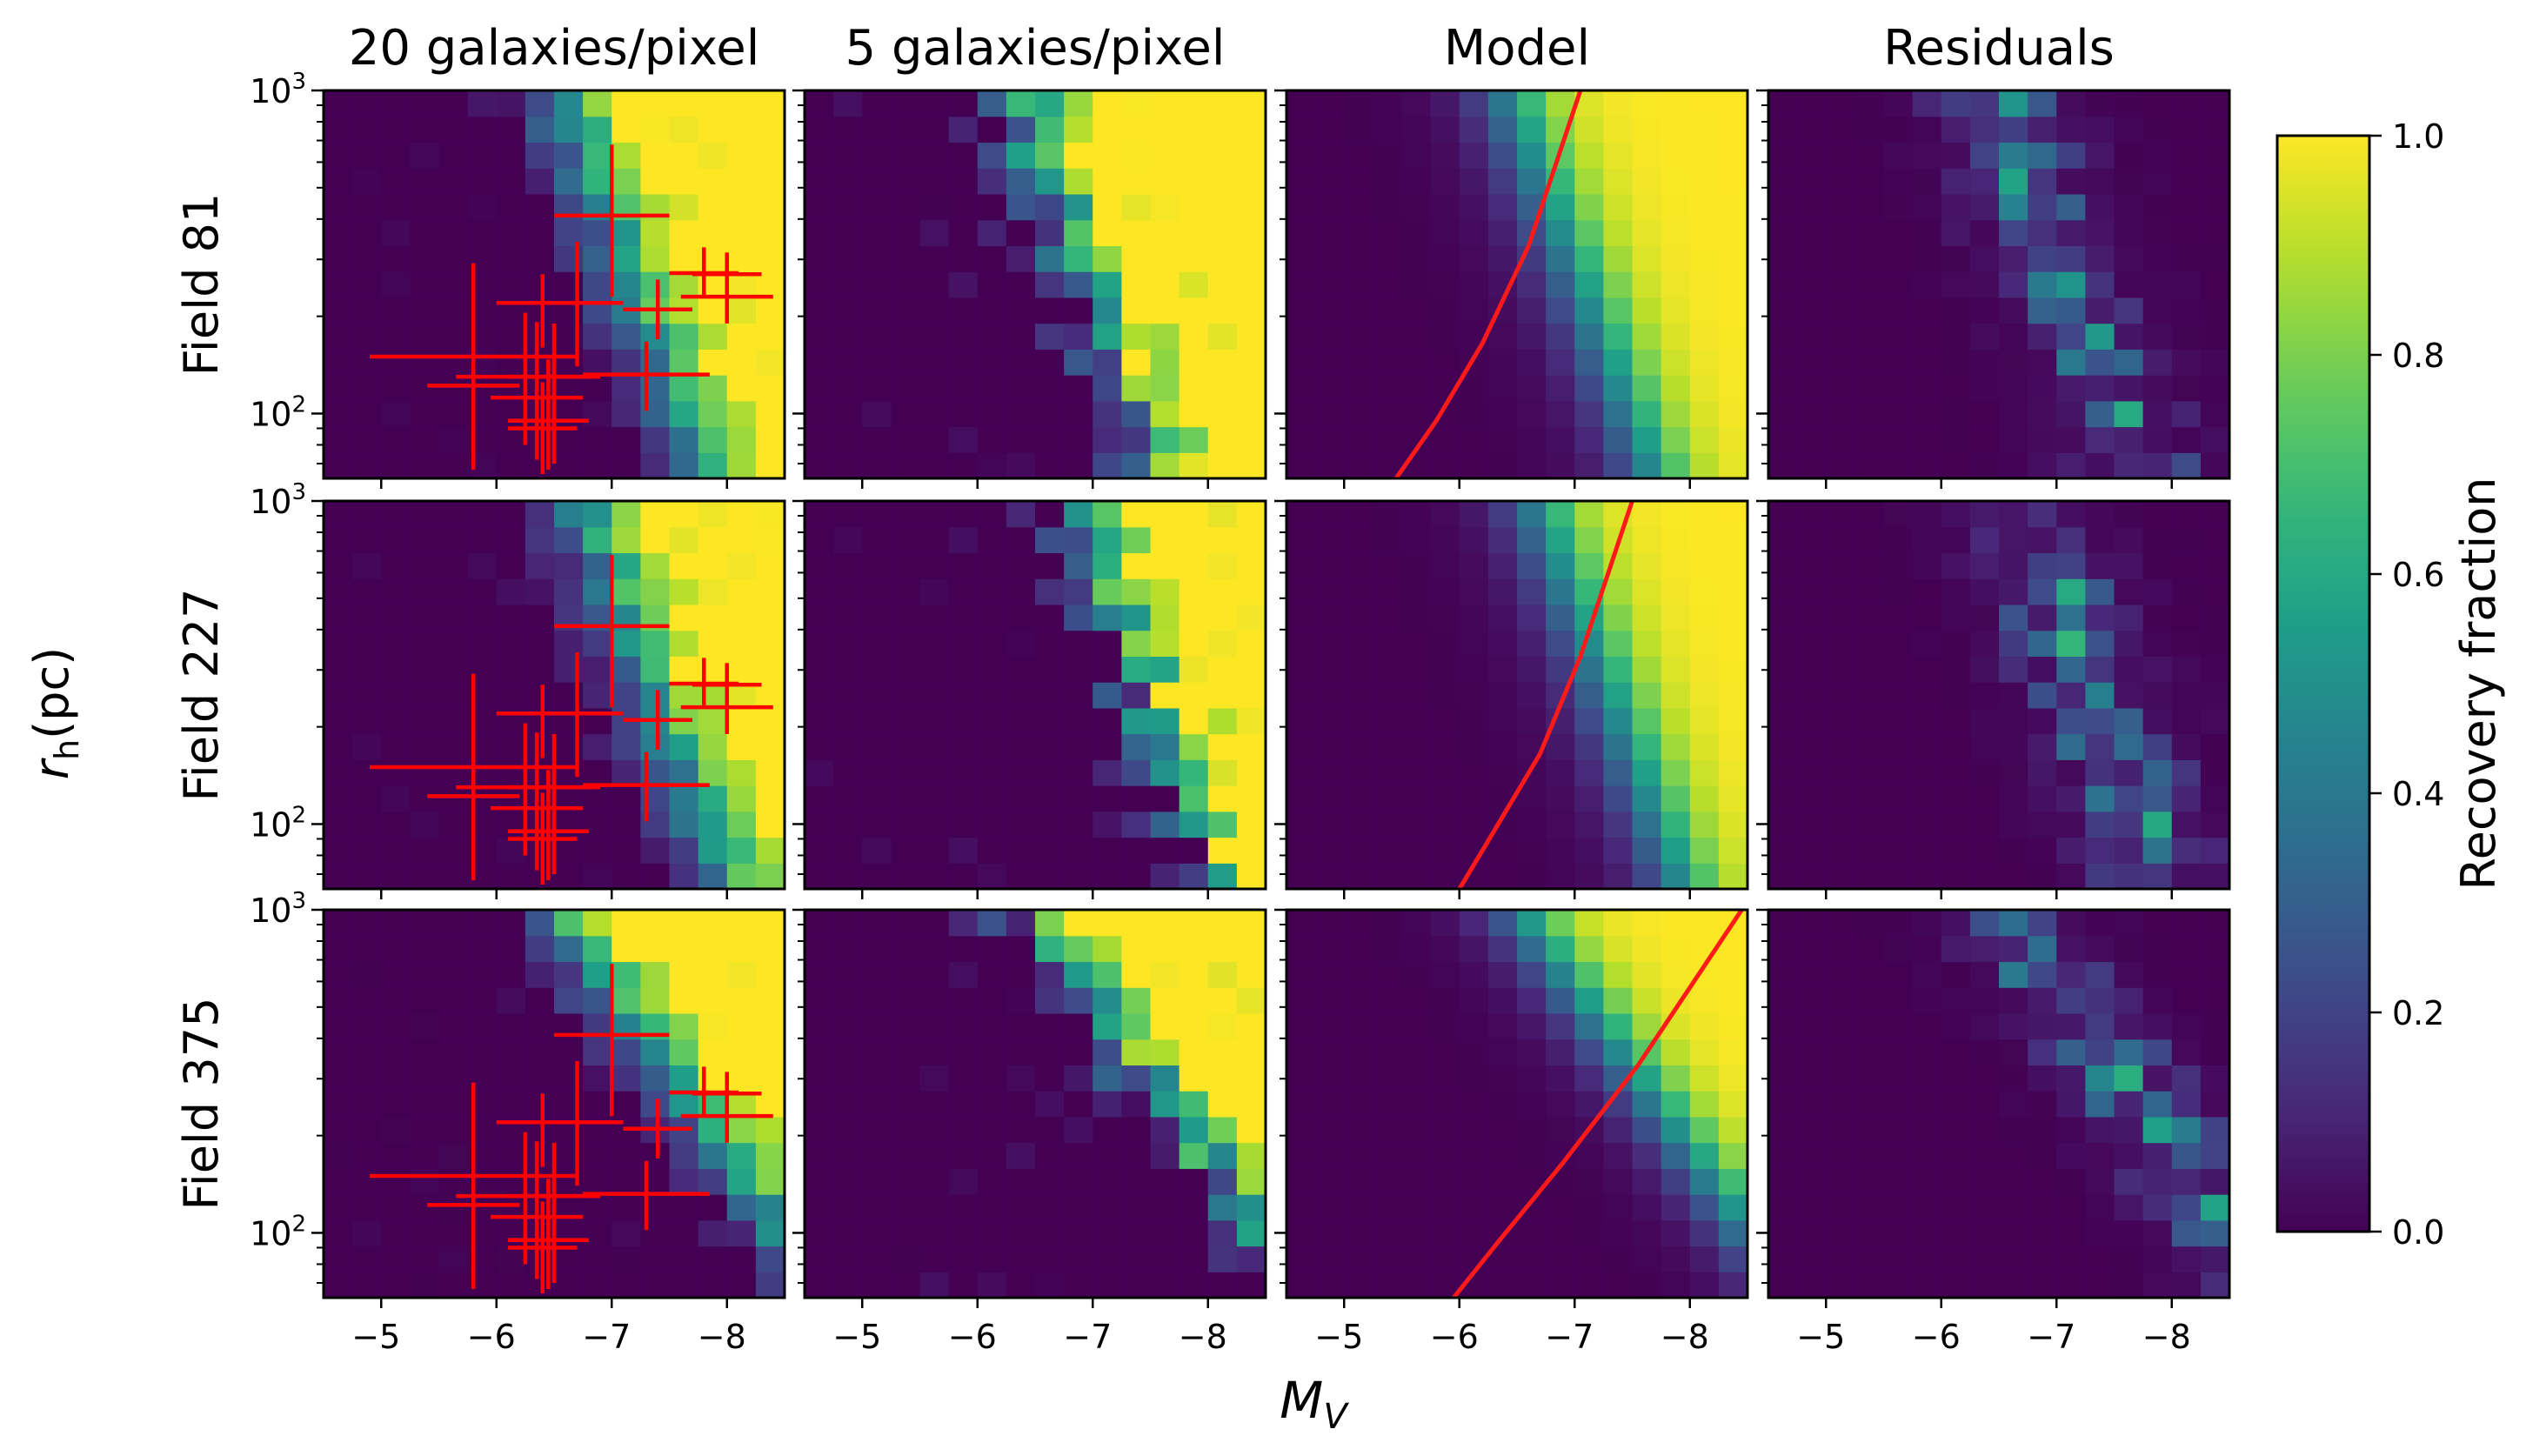 Image resolution: width=2526 pixels, height=1456 pixels. What do you see at coordinates (278, 823) in the screenshot?
I see `y-tick-label: 102` at bounding box center [278, 823].